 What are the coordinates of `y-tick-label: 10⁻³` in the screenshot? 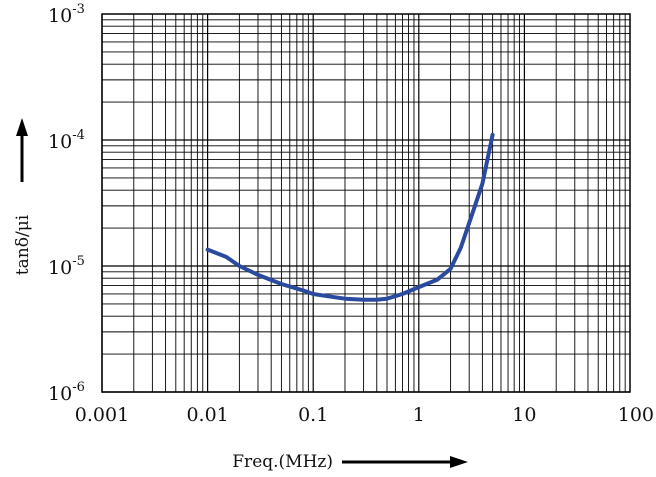 It's located at (66, 14).